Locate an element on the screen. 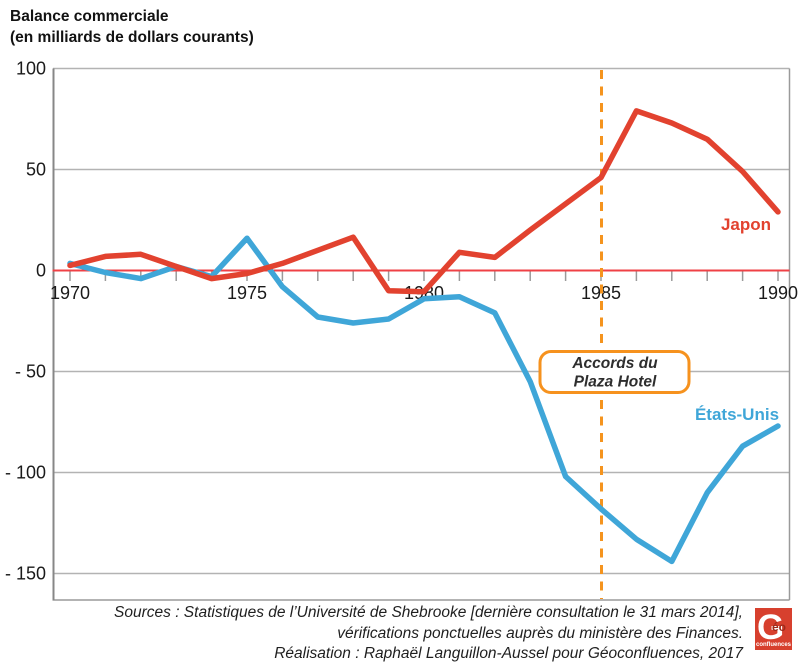 Image resolution: width=800 pixels, height=672 pixels. x-axis-label-1970: 1970 is located at coordinates (70, 293).